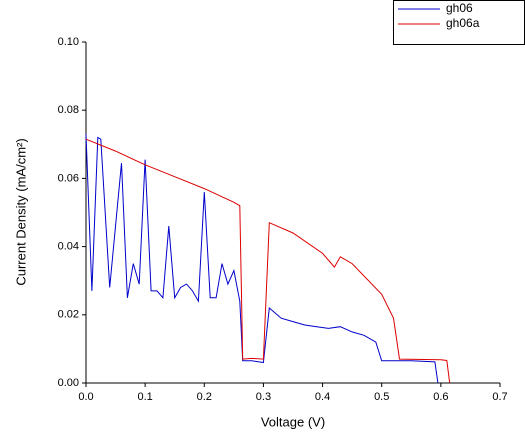 The height and width of the screenshot is (439, 525). What do you see at coordinates (263, 397) in the screenshot?
I see `x-tick-label: 0.3` at bounding box center [263, 397].